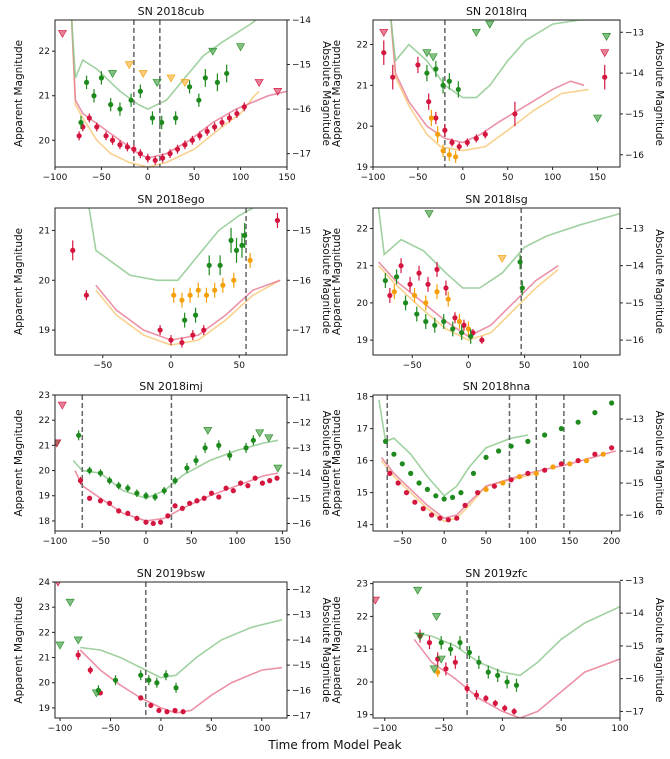  Describe the element at coordinates (363, 526) in the screenshot. I see `y-tick-label: 14` at that location.